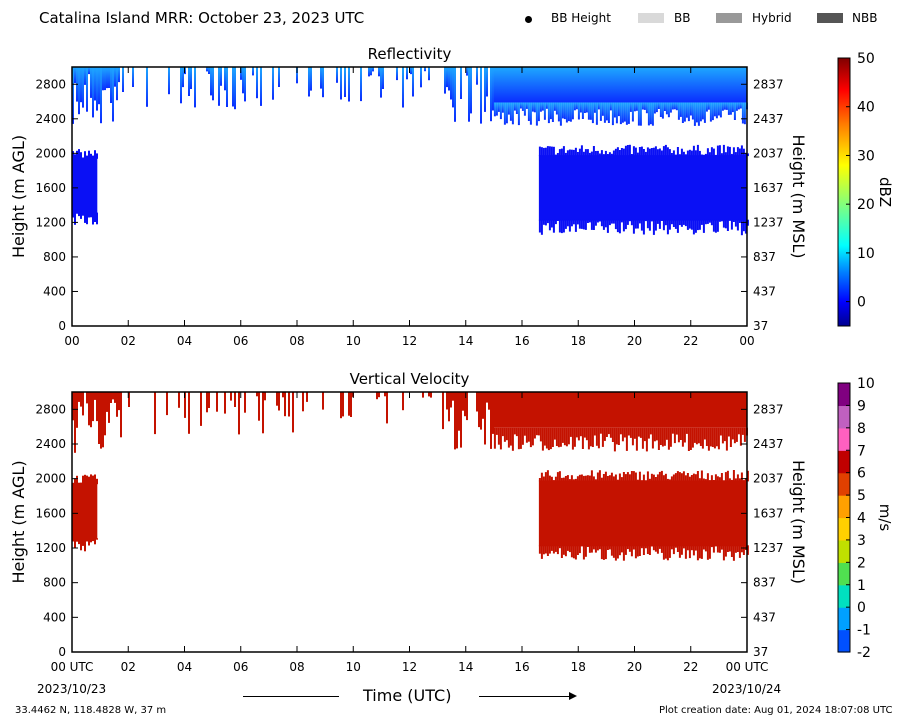  What do you see at coordinates (291, 696) in the screenshot?
I see `left-arrow-line` at bounding box center [291, 696].